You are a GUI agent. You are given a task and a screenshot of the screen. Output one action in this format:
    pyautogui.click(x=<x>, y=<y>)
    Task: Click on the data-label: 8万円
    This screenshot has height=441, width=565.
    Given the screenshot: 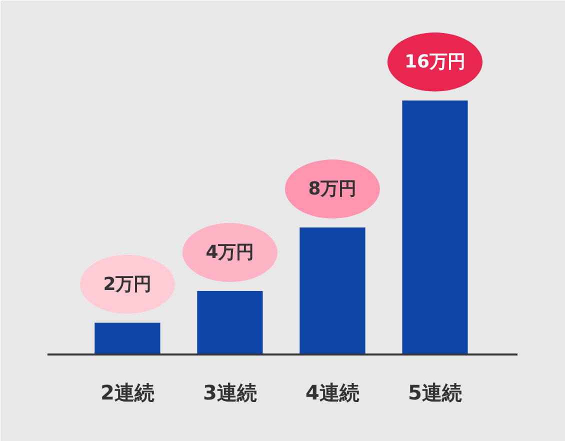 What is the action you would take?
    pyautogui.click(x=332, y=189)
    